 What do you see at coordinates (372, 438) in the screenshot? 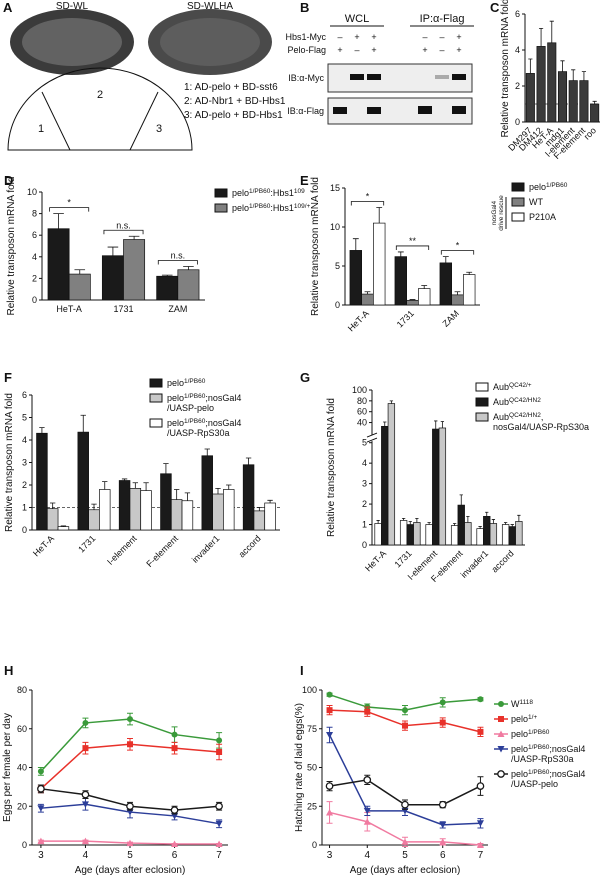
I see `axis-break-gap` at bounding box center [372, 438].